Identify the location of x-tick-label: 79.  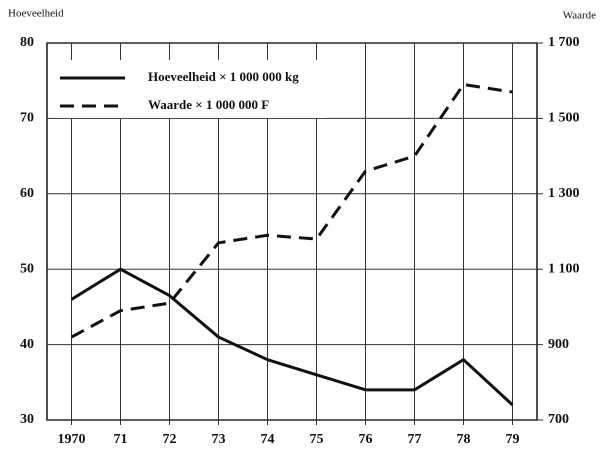
(513, 439).